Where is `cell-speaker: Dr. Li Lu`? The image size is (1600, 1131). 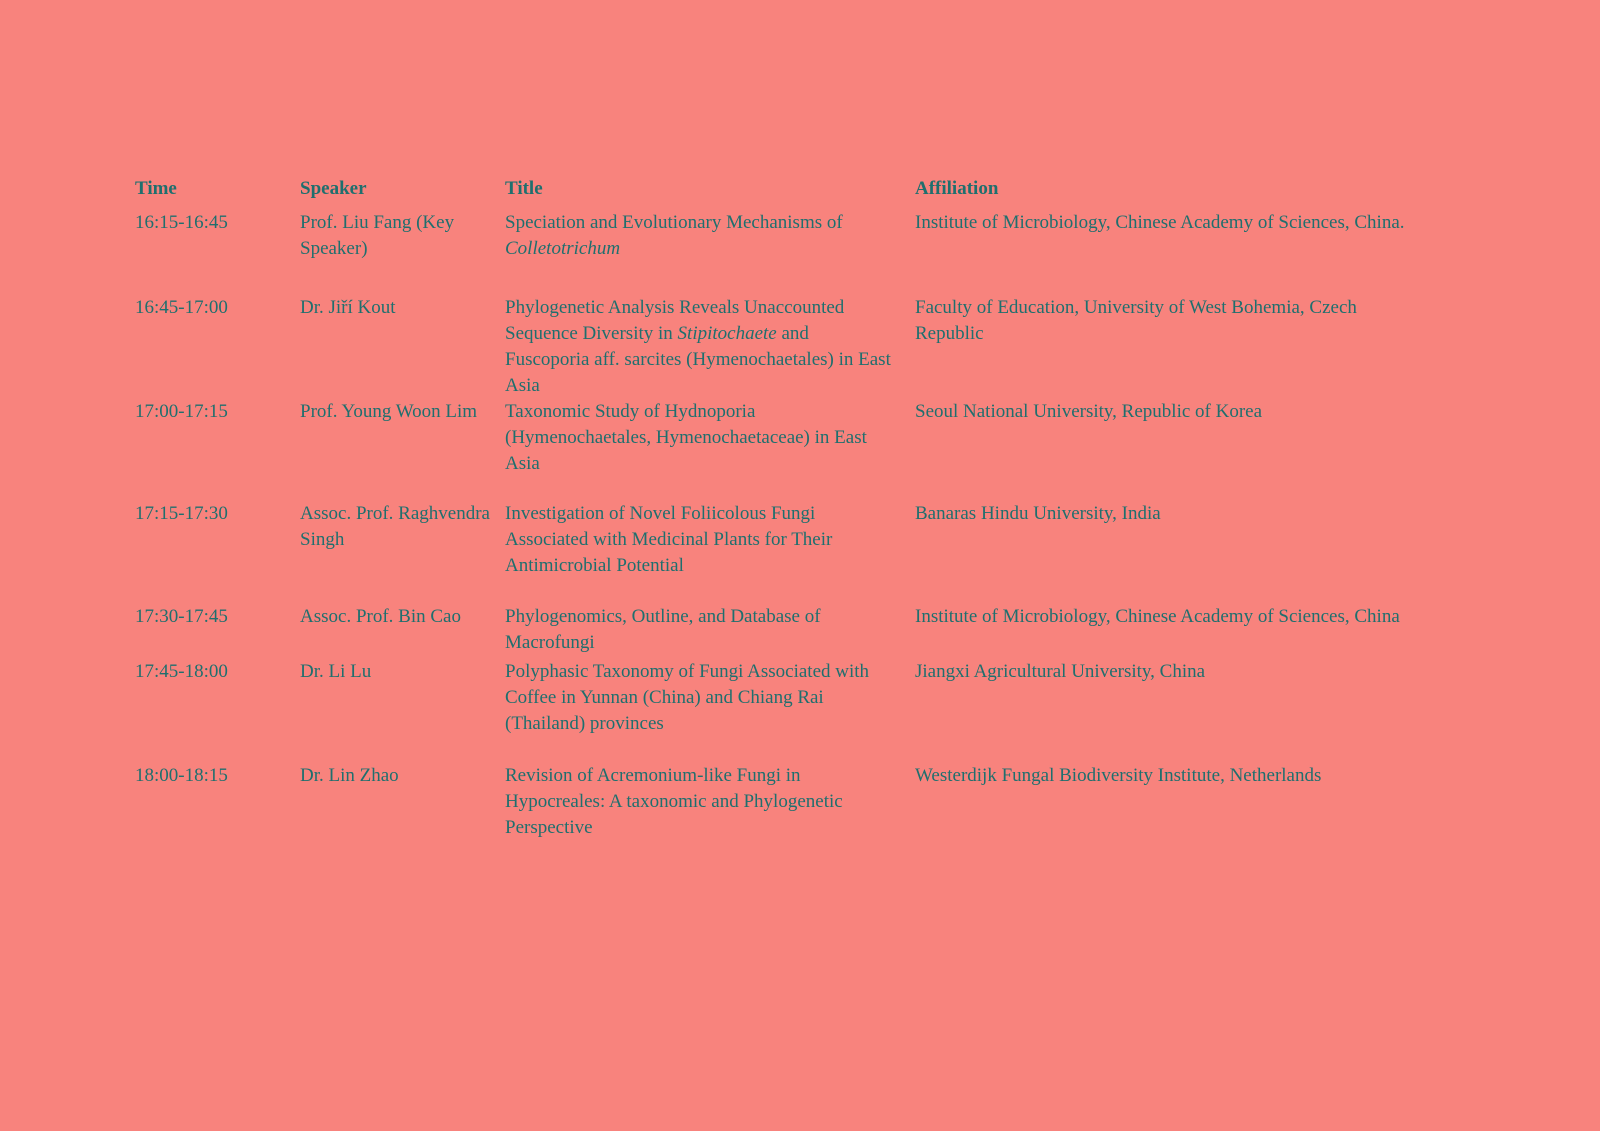 cell-speaker: Dr. Li Lu is located at coordinates (336, 671).